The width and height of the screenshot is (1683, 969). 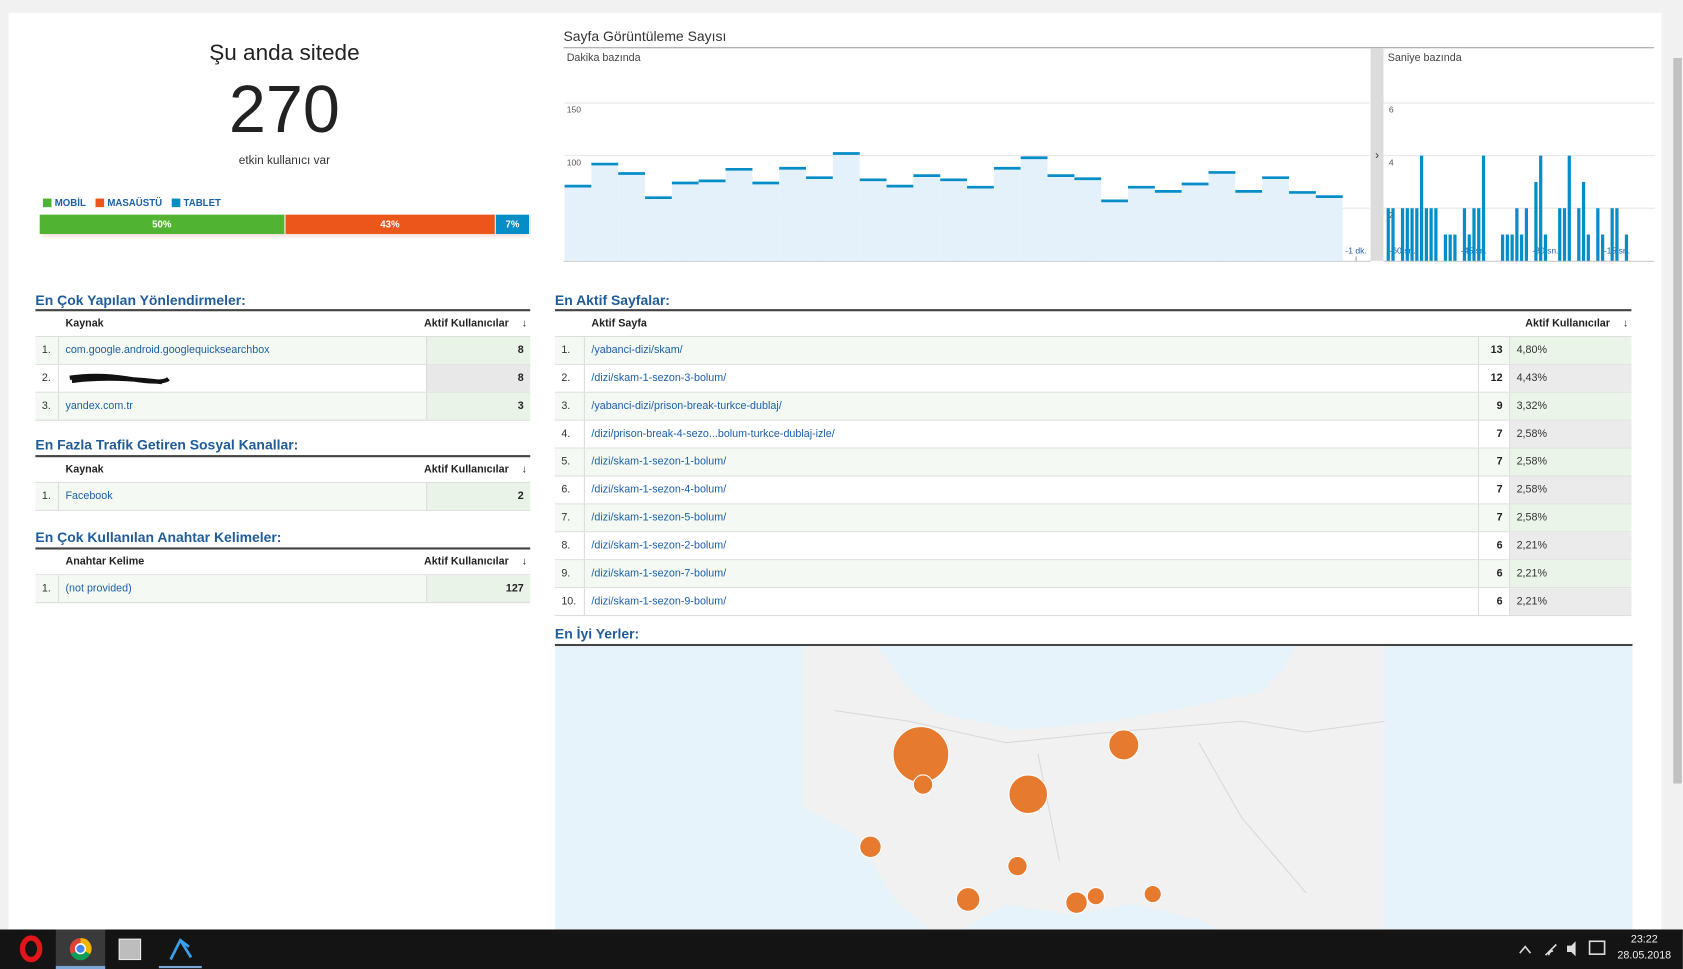 What do you see at coordinates (659, 517) in the screenshot?
I see `row-link: /dizi/skam-1-sezon-5-bolum/` at bounding box center [659, 517].